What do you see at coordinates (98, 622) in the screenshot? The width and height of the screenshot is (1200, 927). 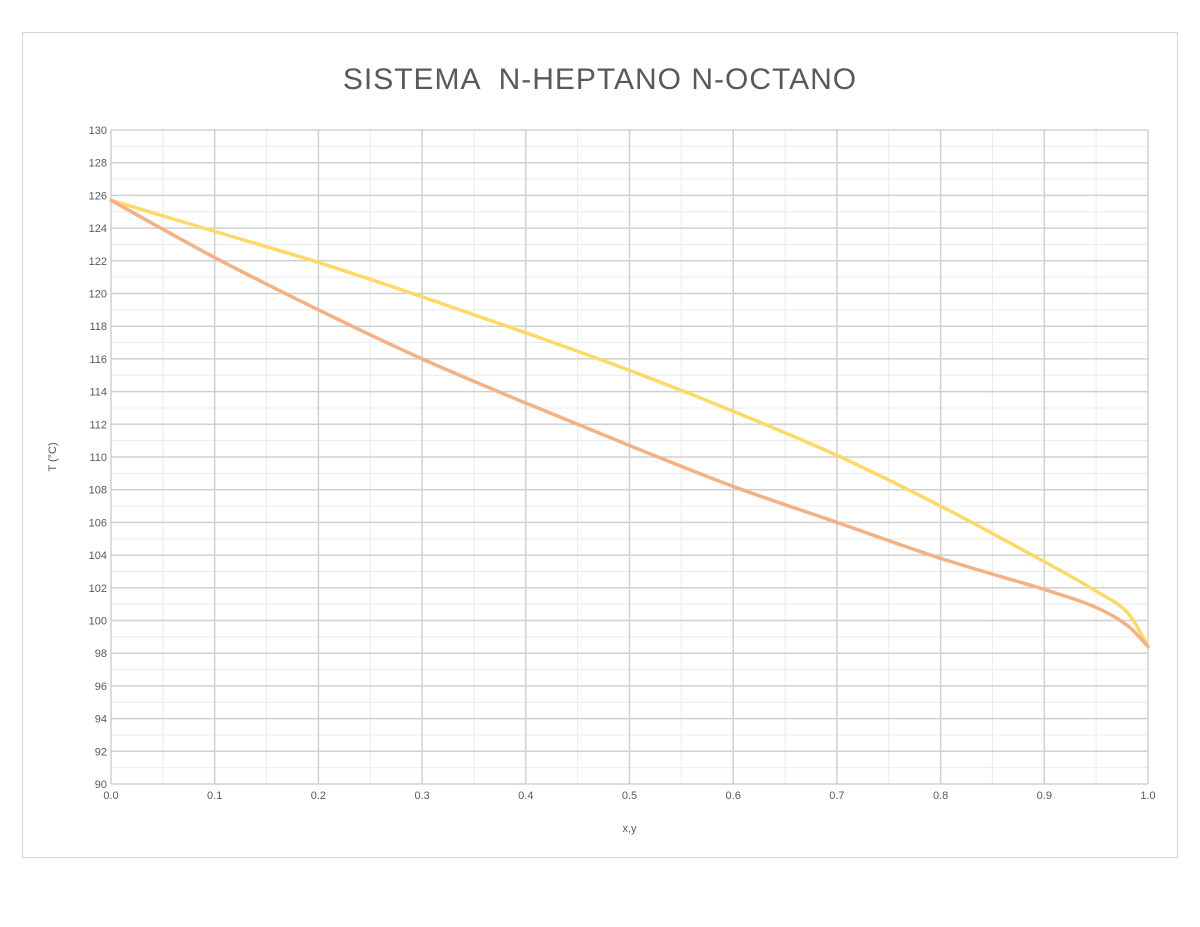 I see `y-tick-label: 100` at bounding box center [98, 622].